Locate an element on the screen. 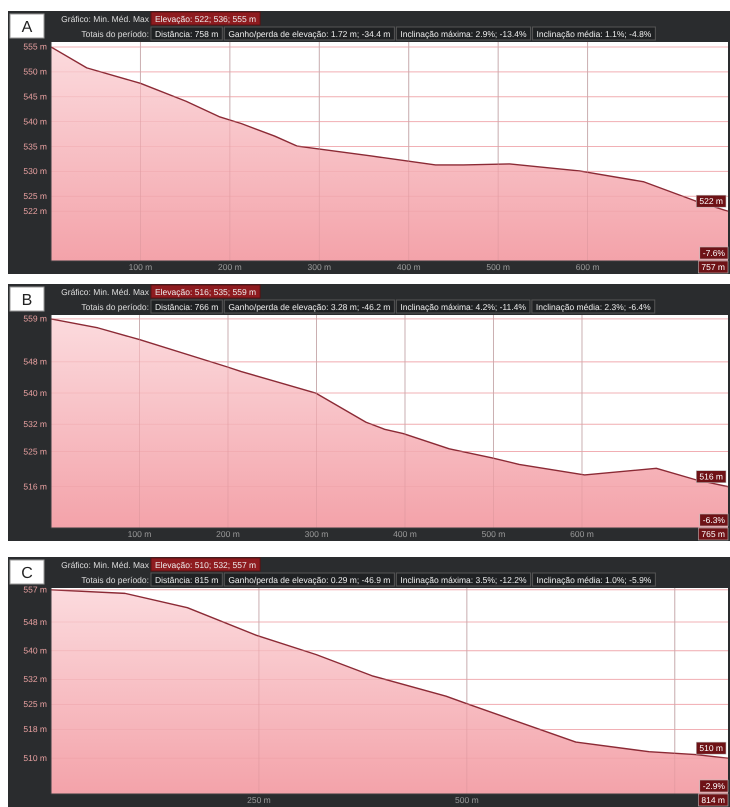  annotation: 516 m is located at coordinates (711, 477).